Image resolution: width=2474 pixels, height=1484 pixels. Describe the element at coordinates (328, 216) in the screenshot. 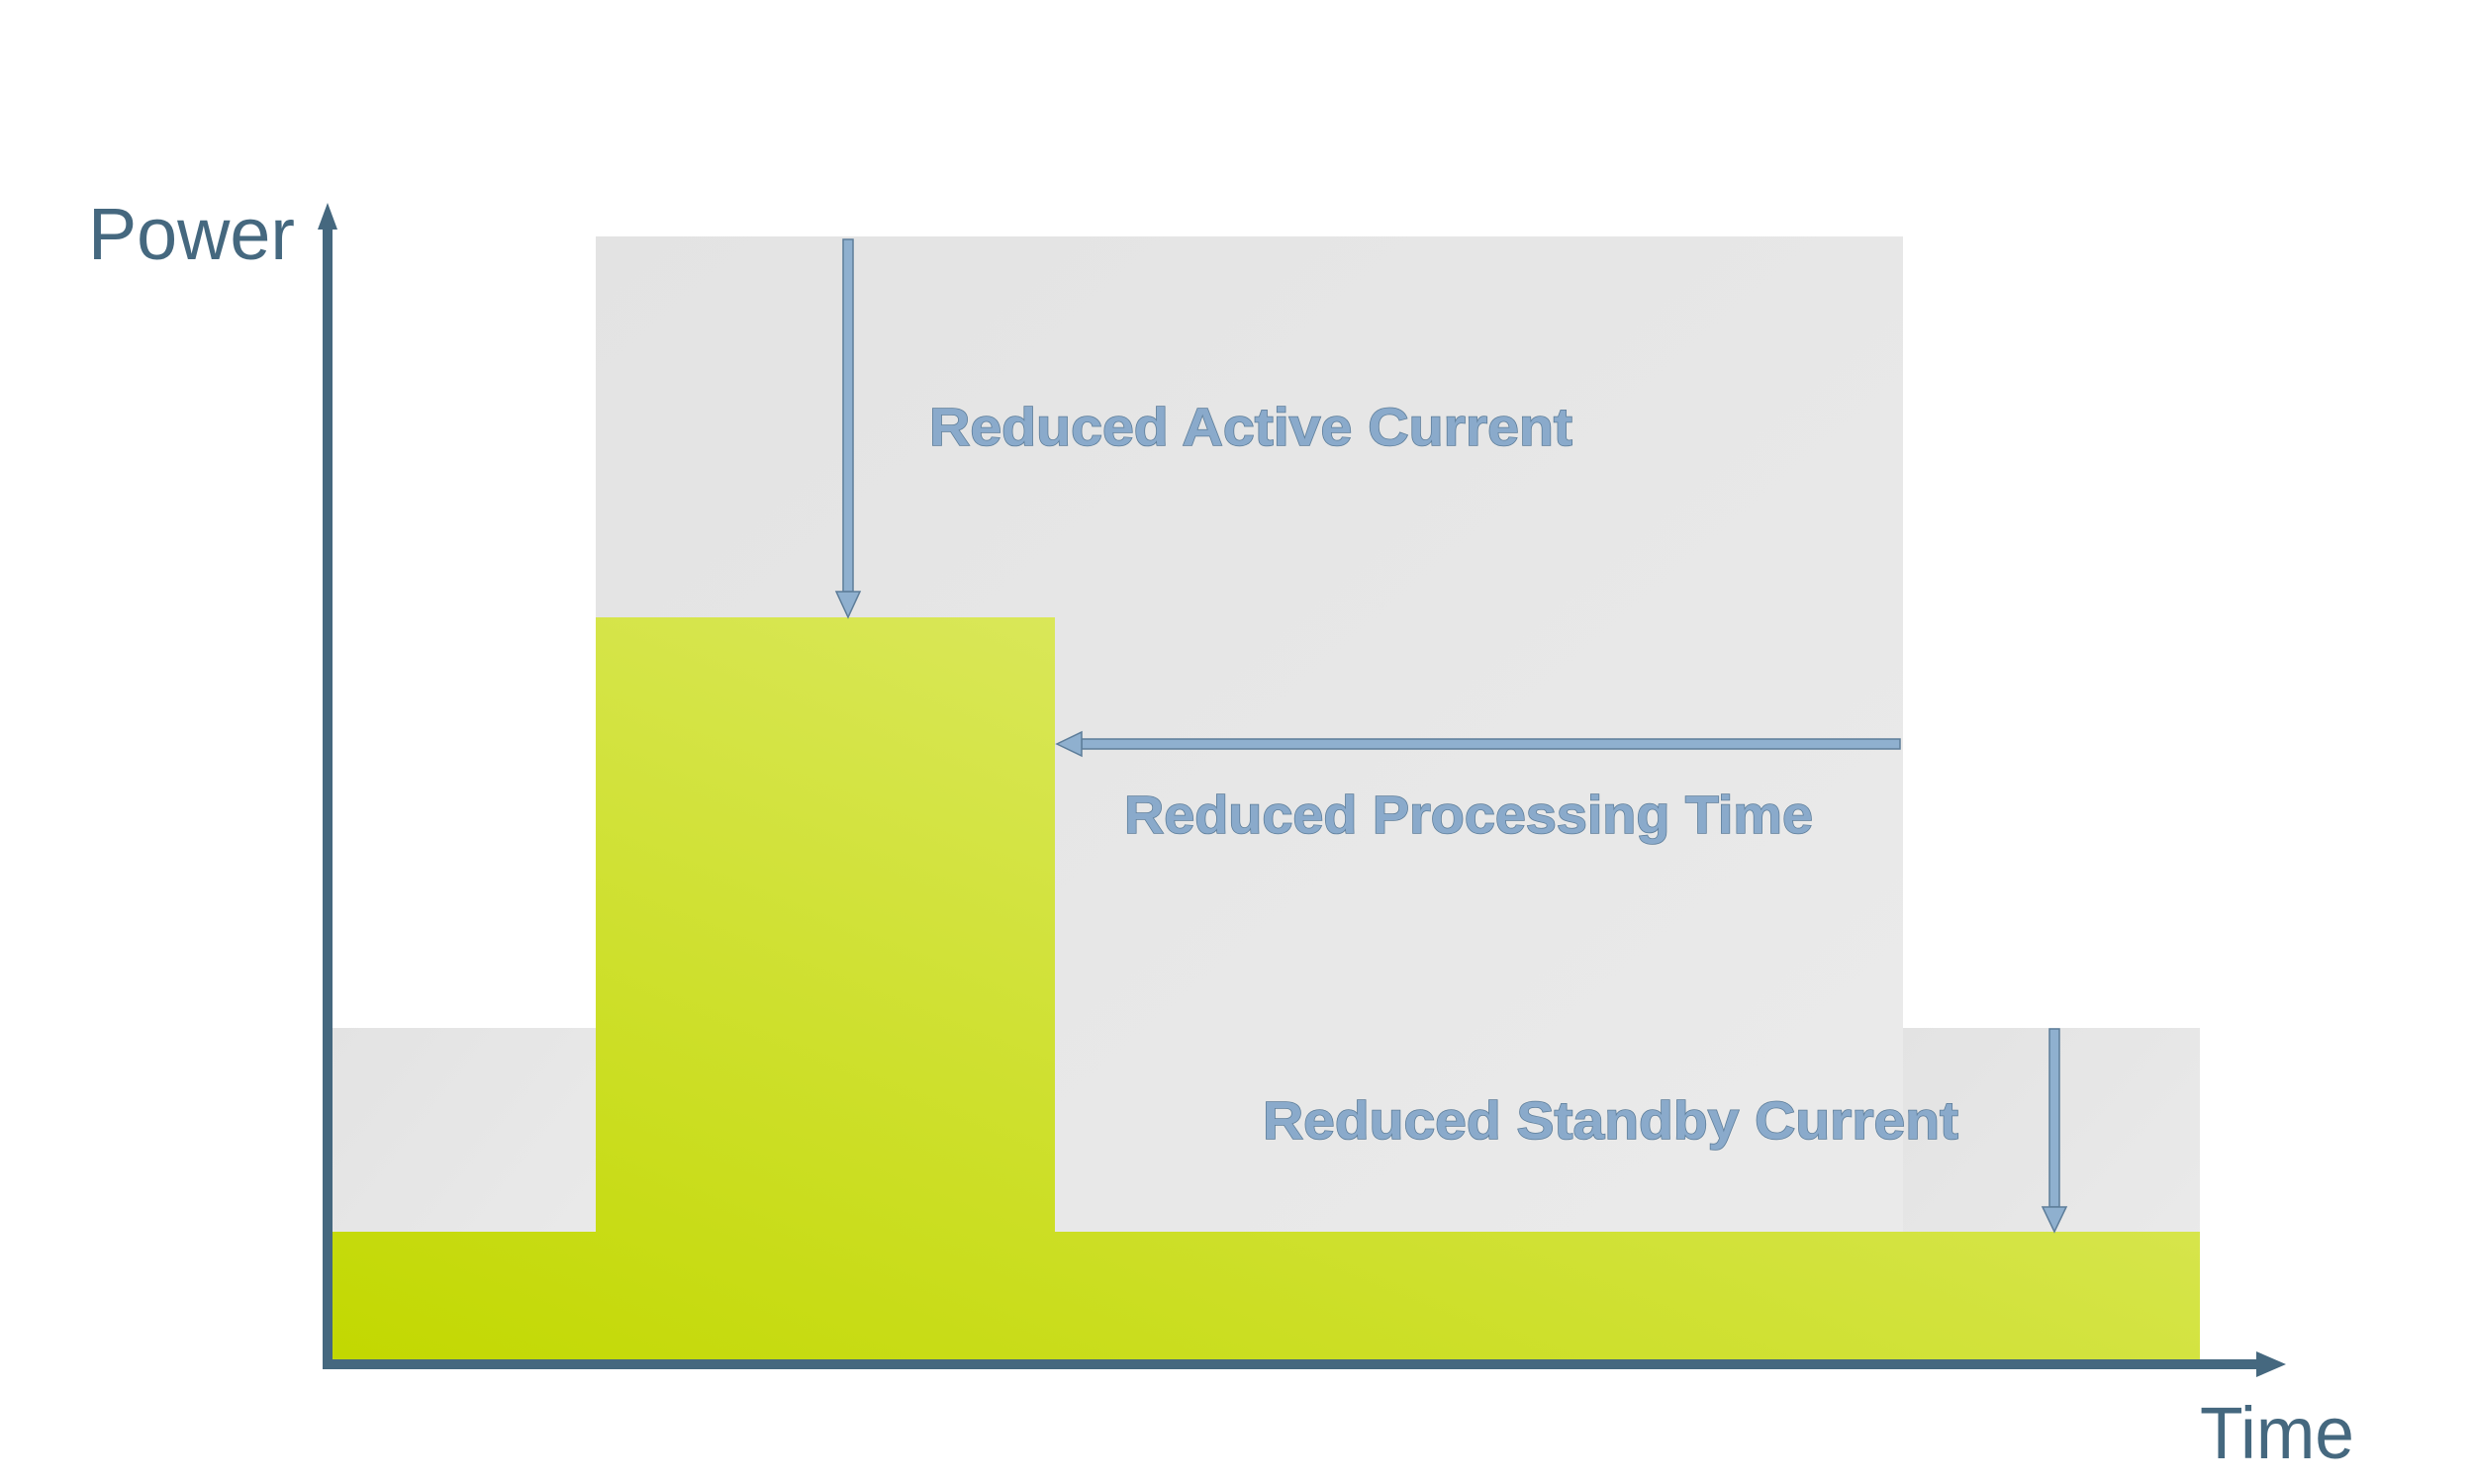

I see `y-axis-arrow-icon` at that location.